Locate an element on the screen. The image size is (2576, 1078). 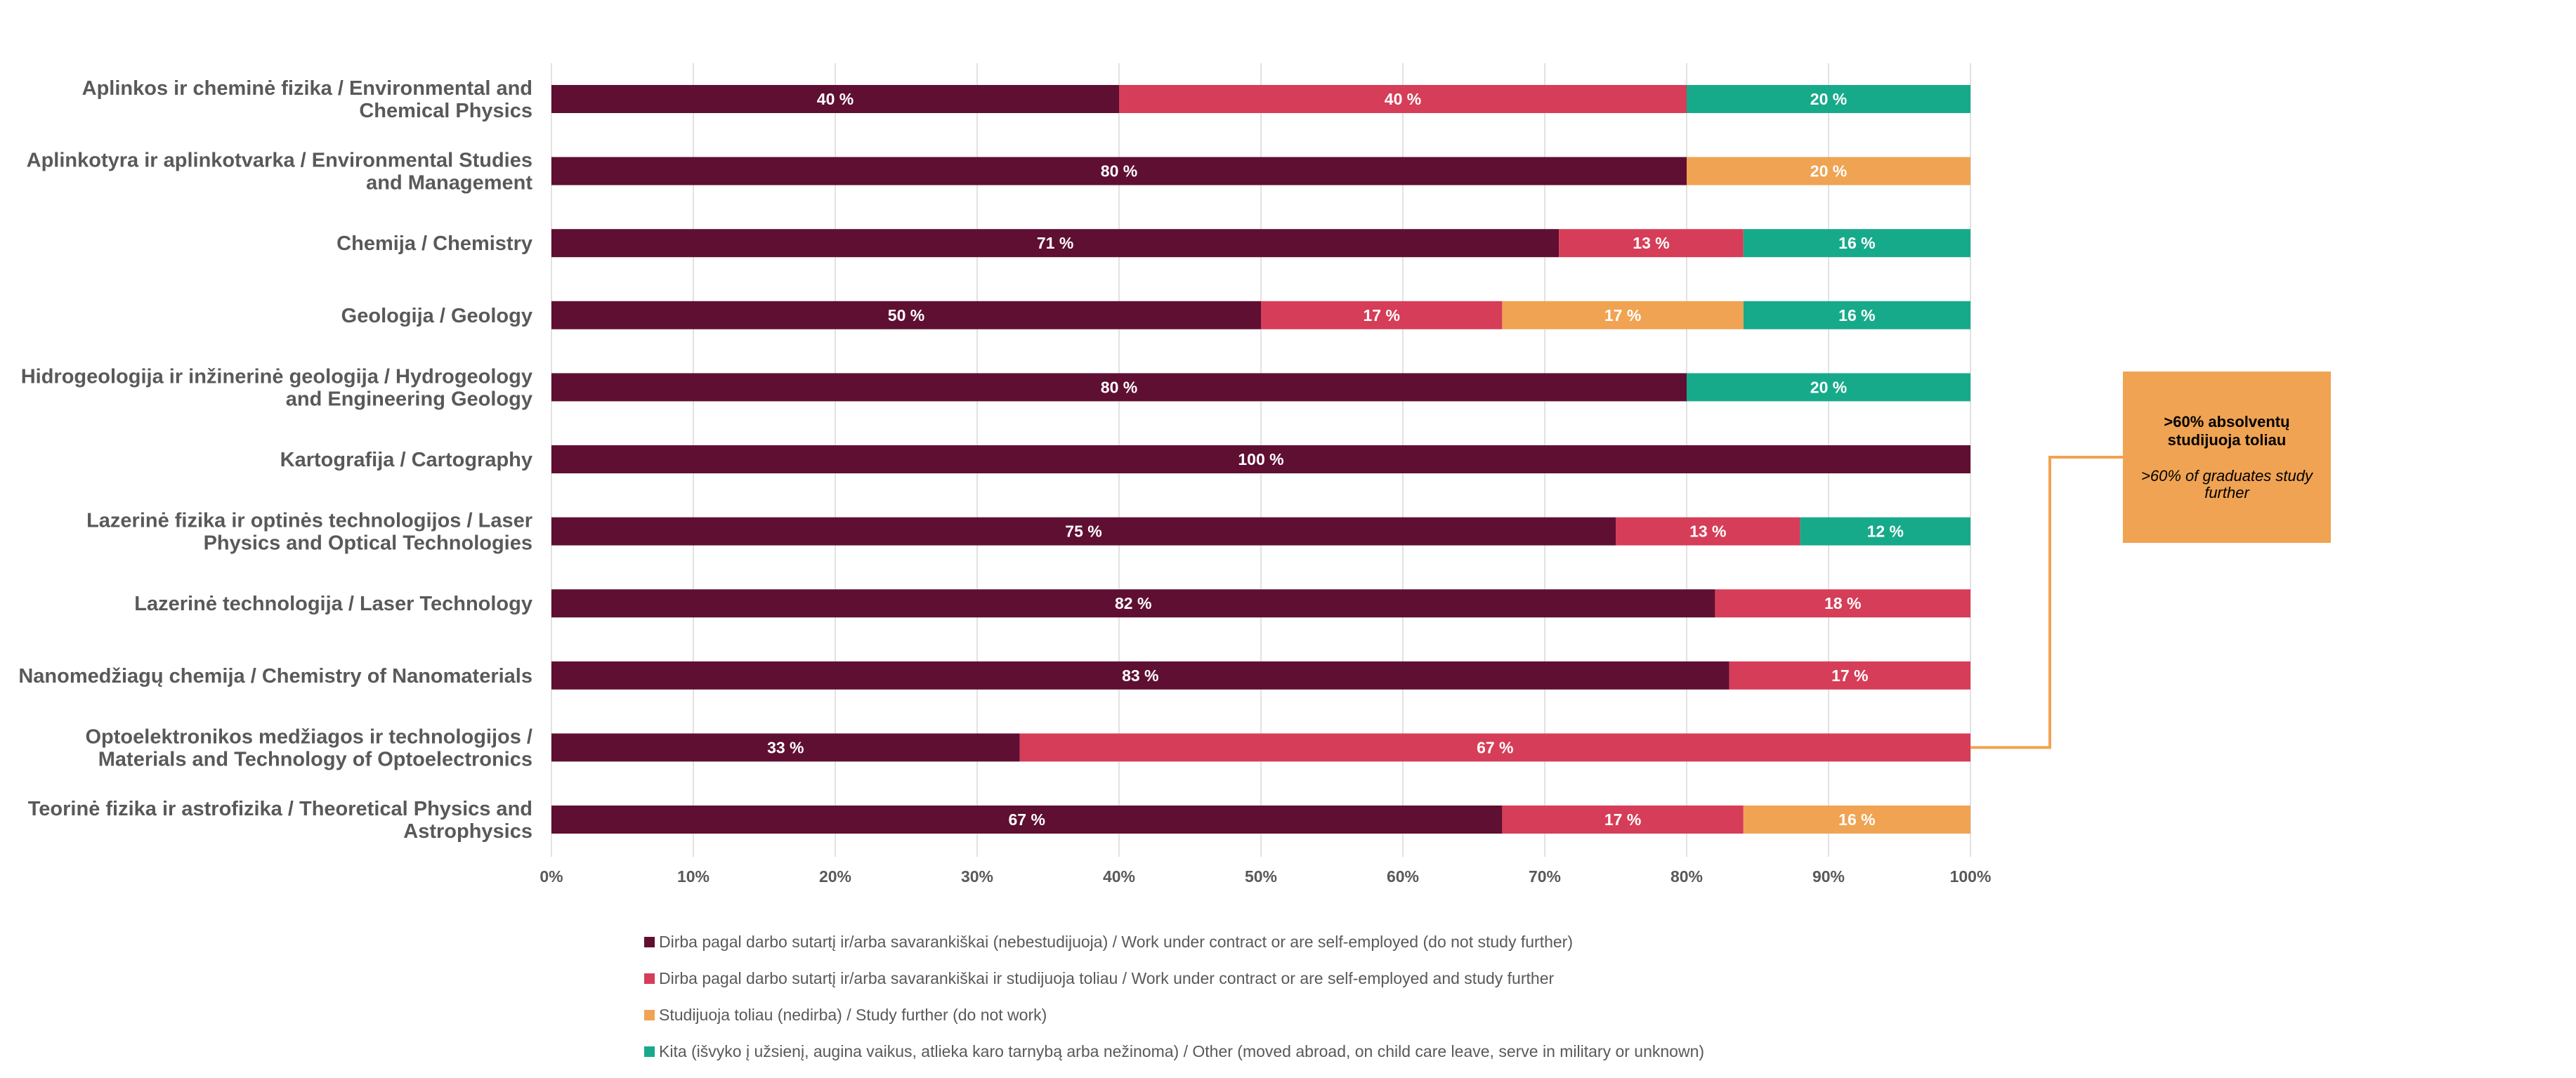
data-label: 18 % is located at coordinates (1842, 603).